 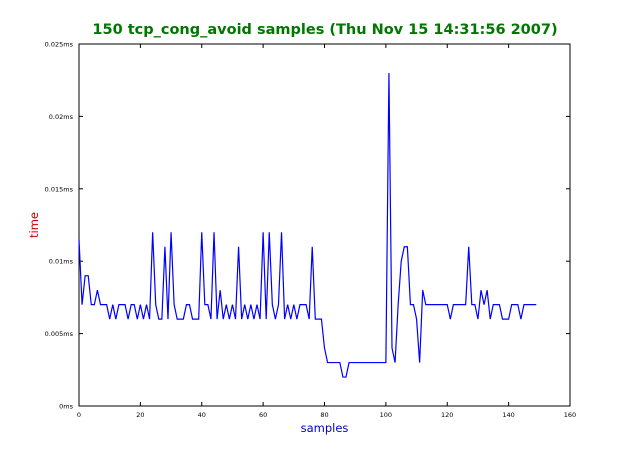 I want to click on x-tick-label: 100, so click(x=386, y=415).